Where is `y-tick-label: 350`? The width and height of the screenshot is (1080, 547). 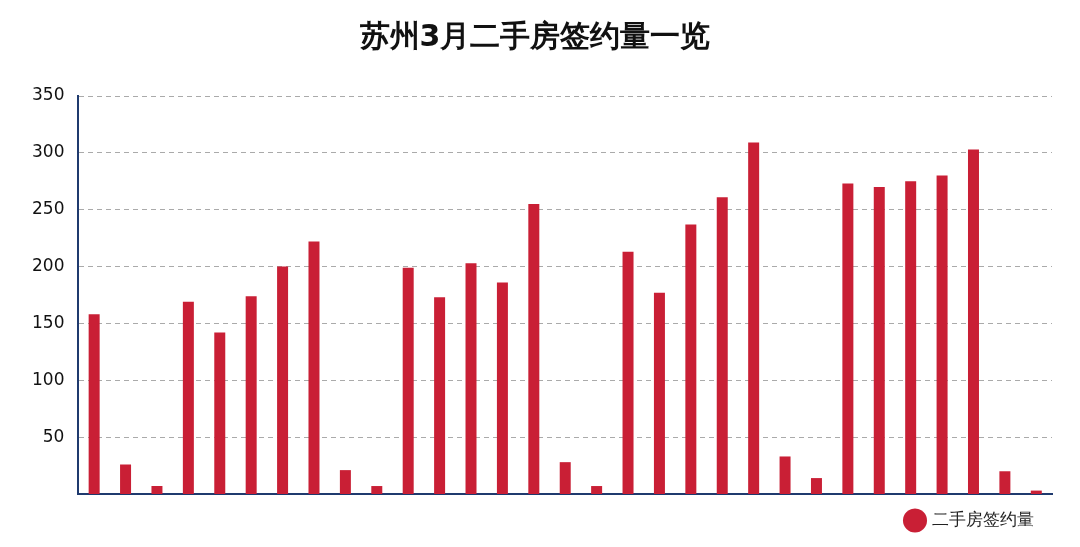
y-tick-label: 350 is located at coordinates (48, 94).